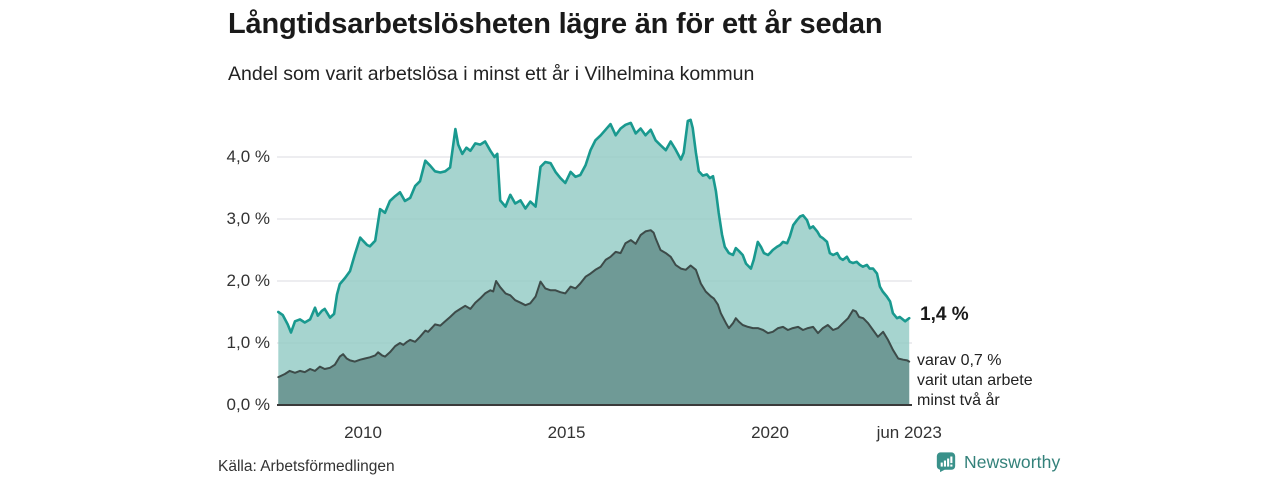  What do you see at coordinates (248, 280) in the screenshot?
I see `y-tick-label: 2,0 %` at bounding box center [248, 280].